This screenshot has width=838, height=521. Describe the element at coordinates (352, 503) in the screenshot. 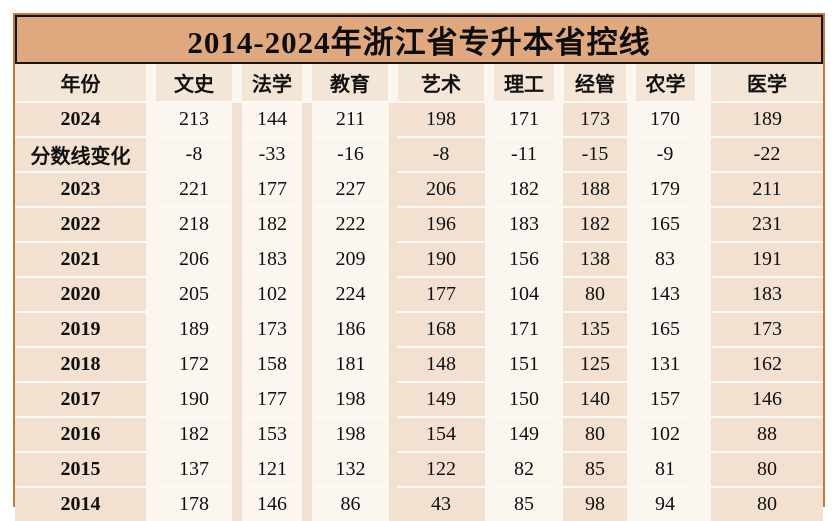

I see `value-cell: 86` at that location.